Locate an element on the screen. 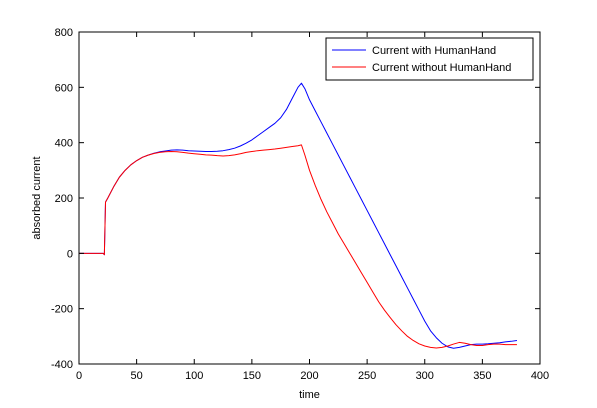 This screenshot has width=597, height=408. x-tick-label: 250 is located at coordinates (367, 376).